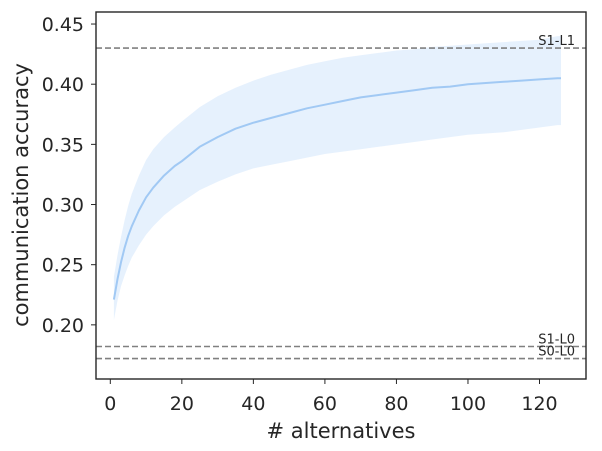 This screenshot has width=602, height=451. Describe the element at coordinates (63, 266) in the screenshot. I see `y-tick-label: 0.25` at that location.